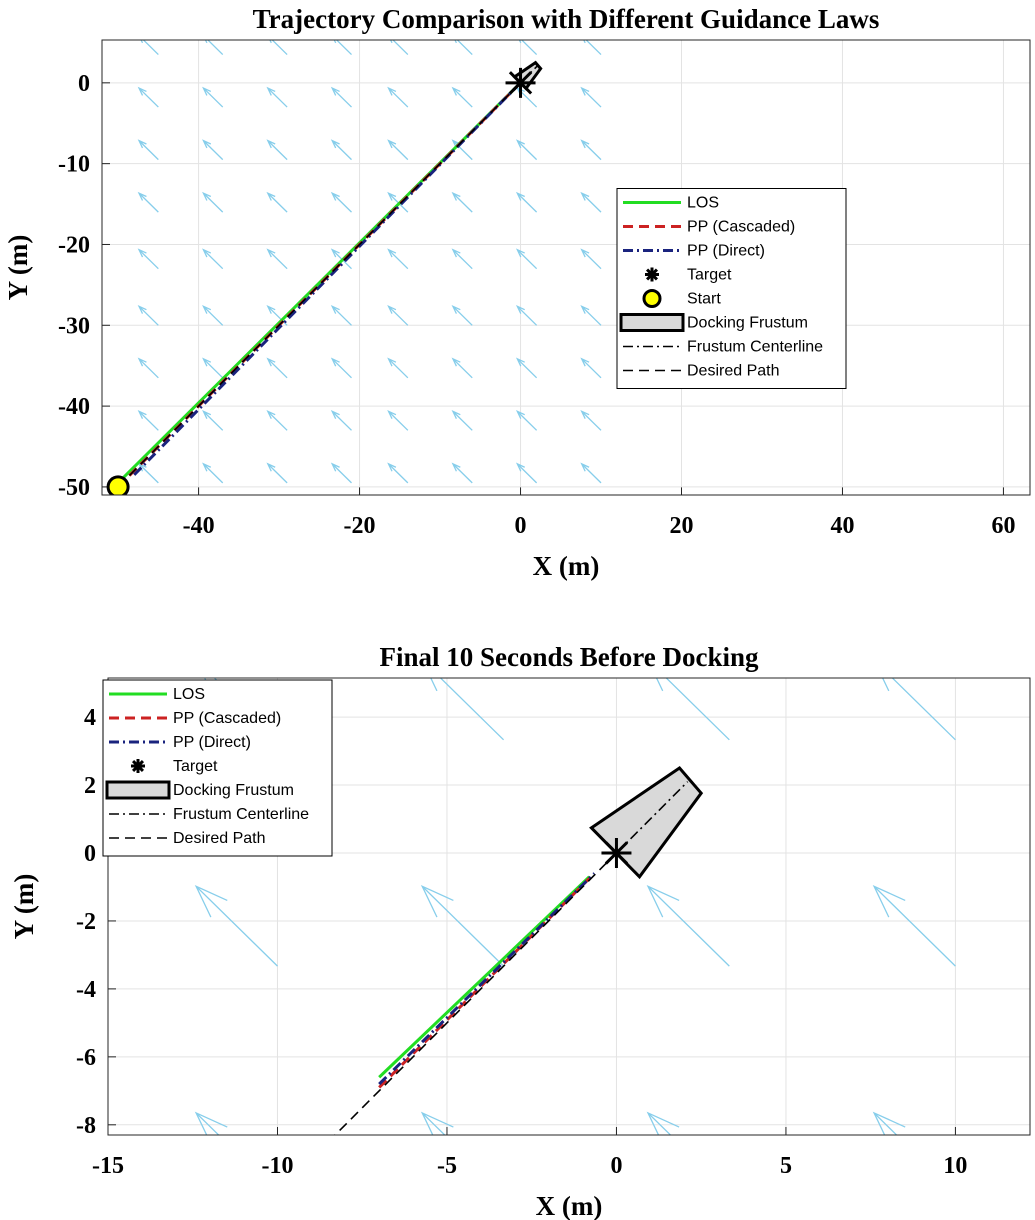  I want to click on legend-label: Docking Frustum, so click(747, 323).